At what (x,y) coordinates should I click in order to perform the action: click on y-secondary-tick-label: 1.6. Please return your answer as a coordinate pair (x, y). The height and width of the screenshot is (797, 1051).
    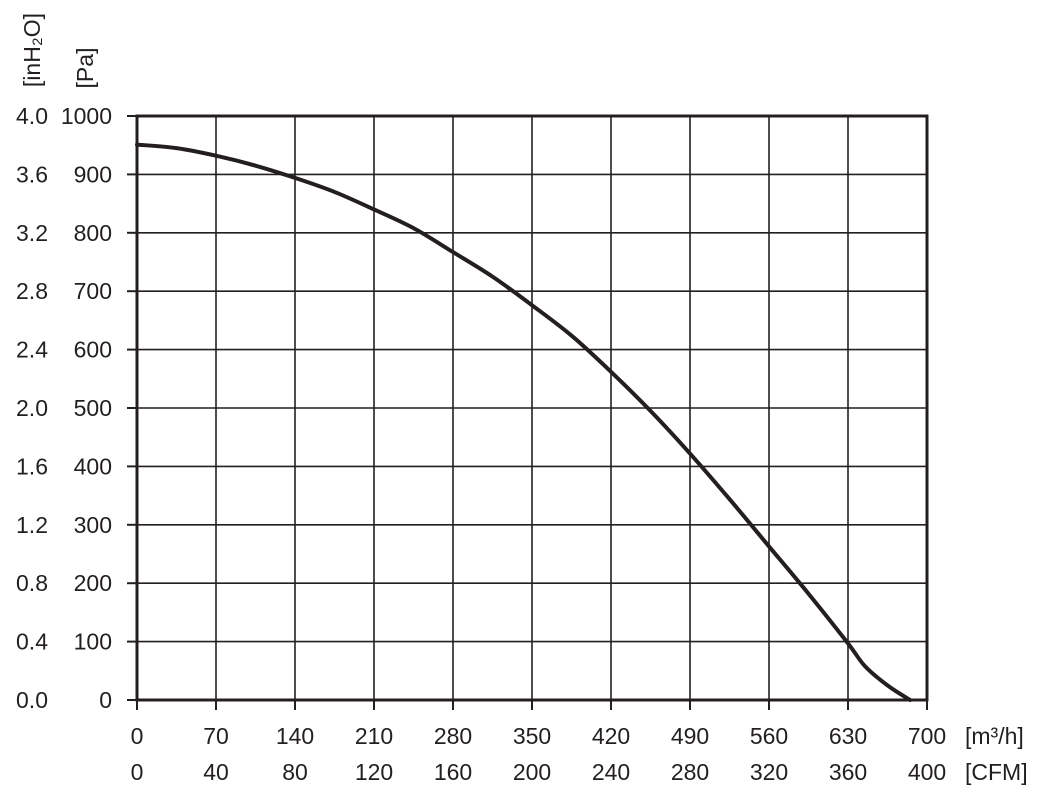
    Looking at the image, I should click on (32, 466).